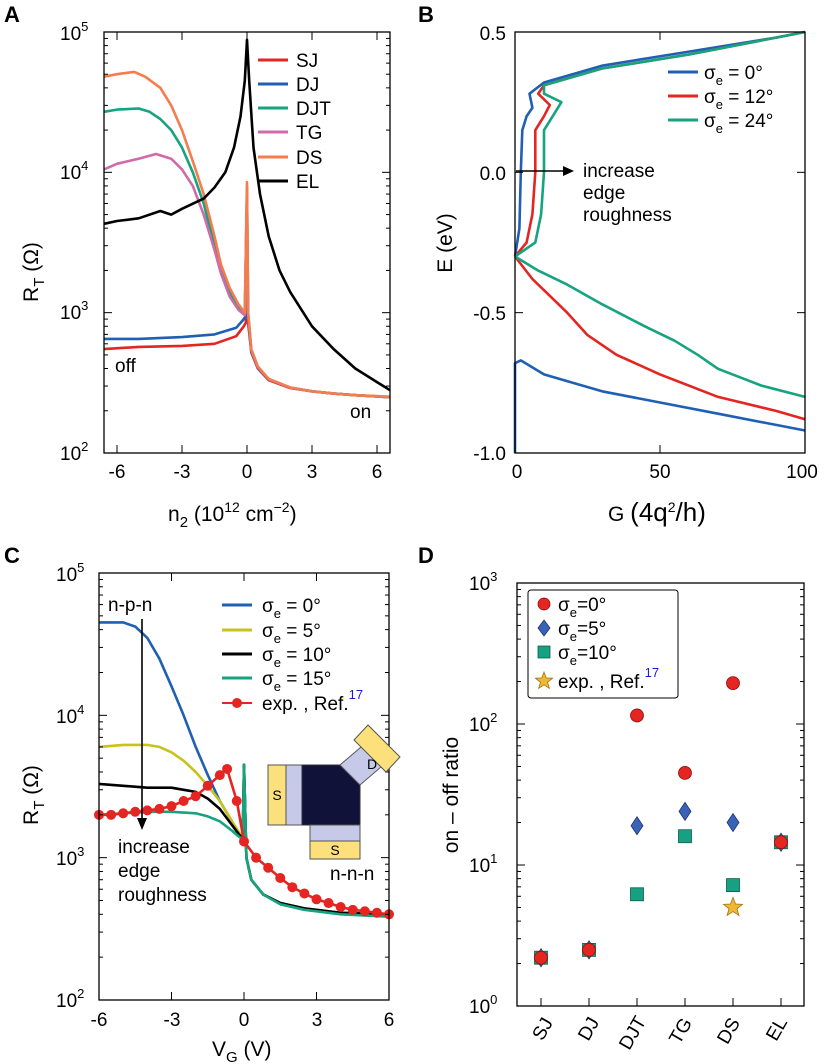  What do you see at coordinates (335, 833) in the screenshot?
I see `gate-region-bottom` at bounding box center [335, 833].